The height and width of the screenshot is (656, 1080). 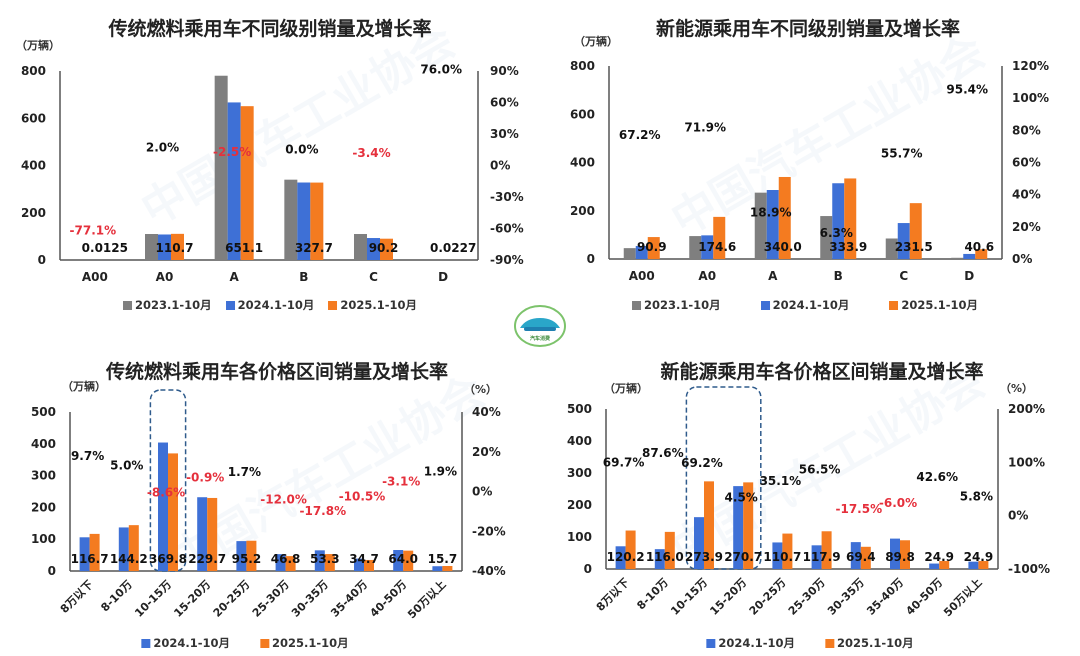 I want to click on y2-tick-label: -90%, so click(x=507, y=260).